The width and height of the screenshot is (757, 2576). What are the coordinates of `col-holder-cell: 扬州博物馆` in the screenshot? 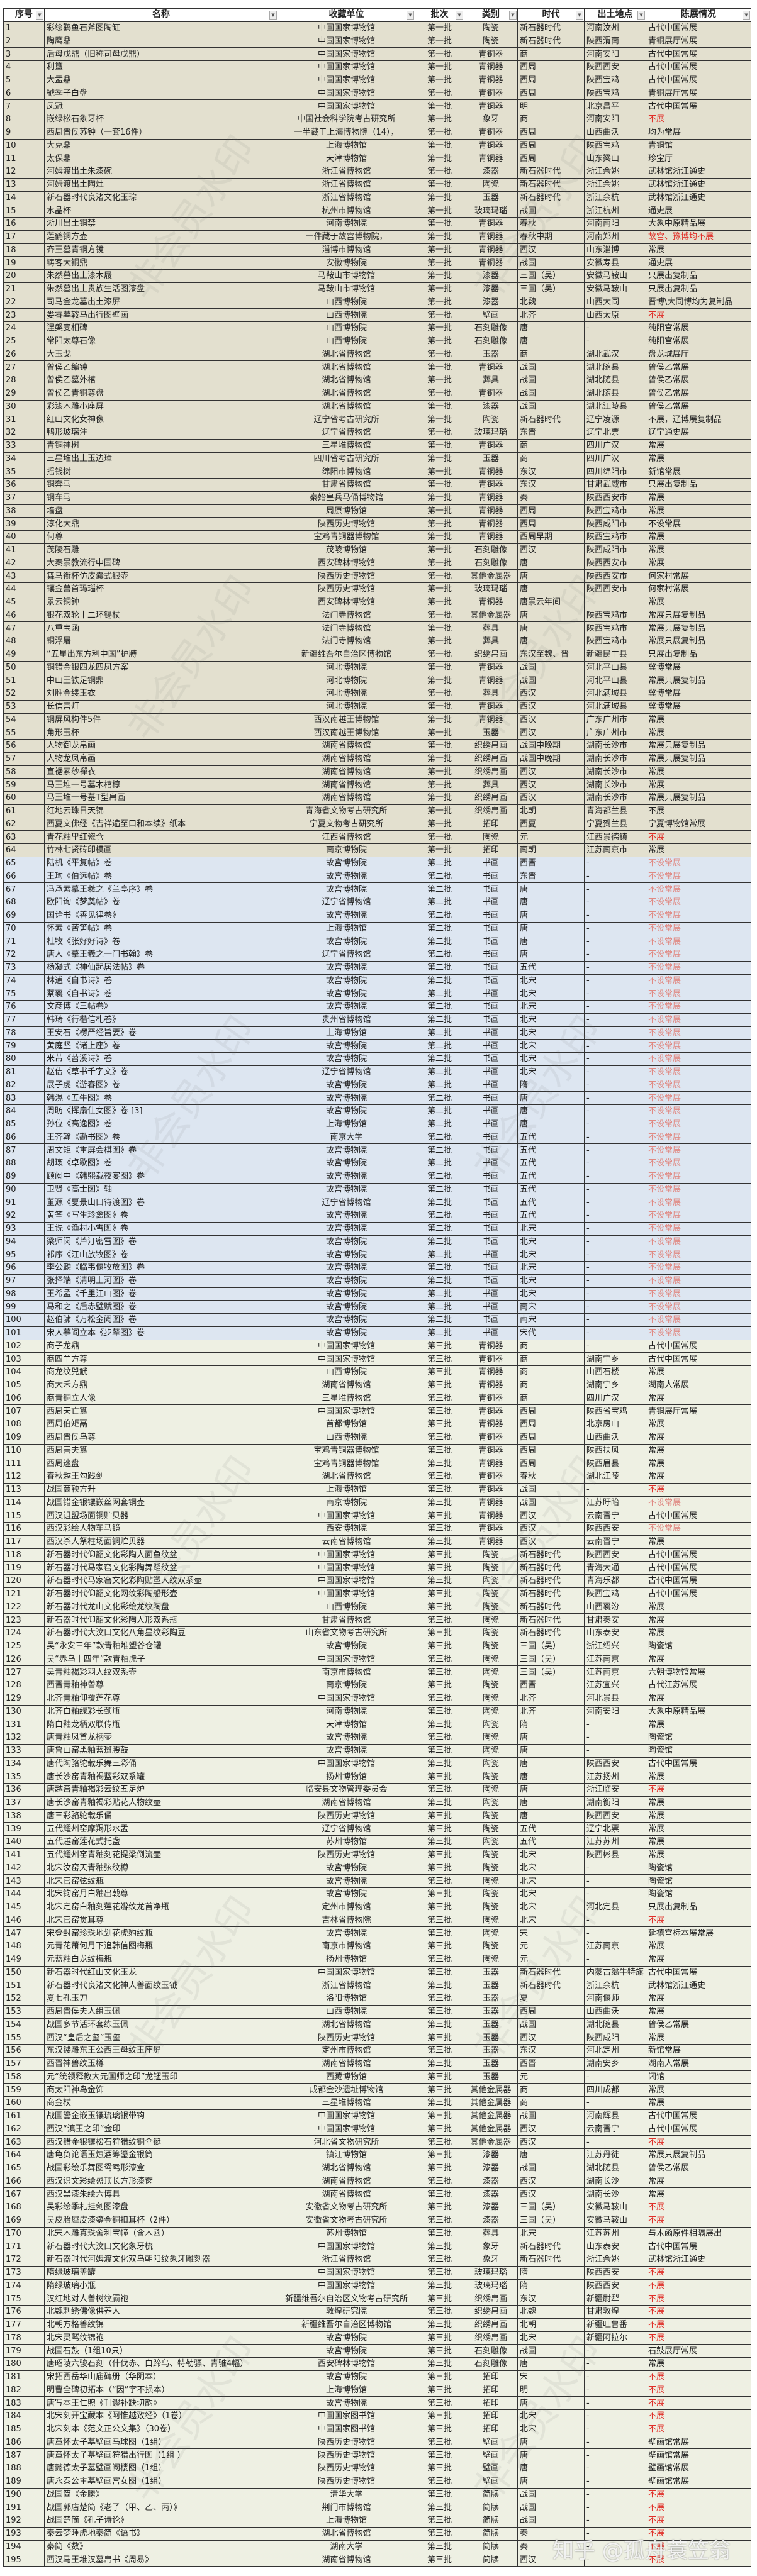 It's located at (346, 1959).